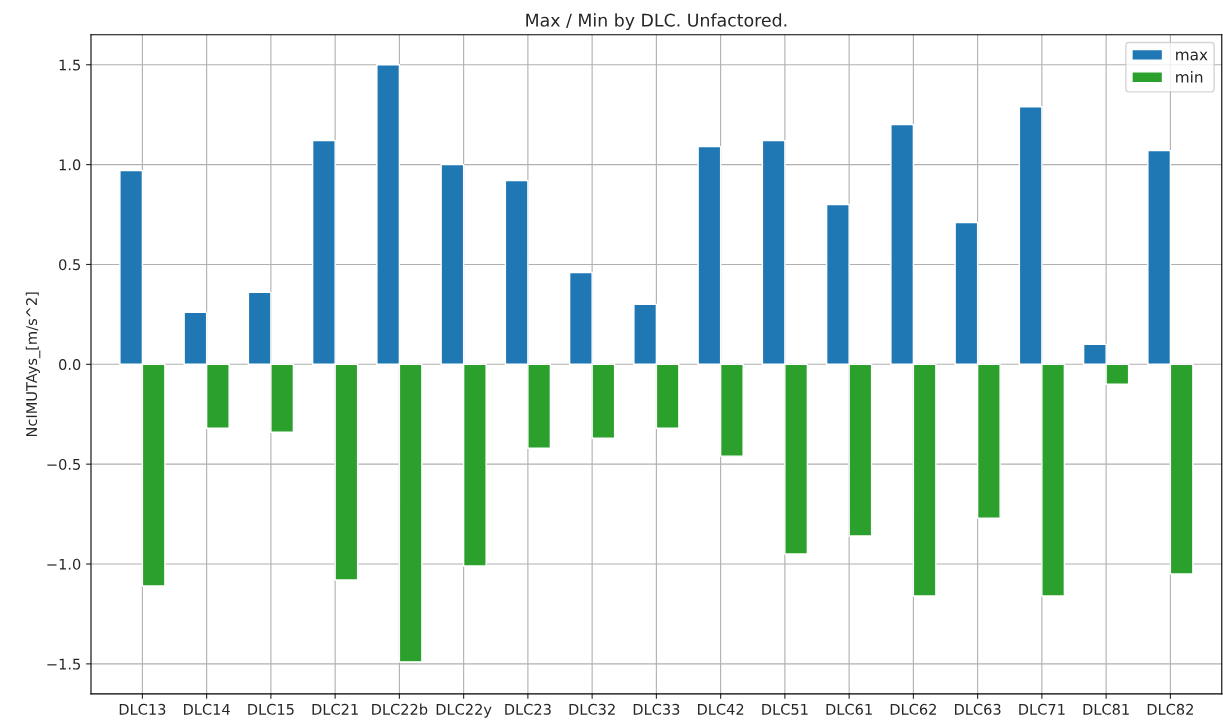 Image resolution: width=1223 pixels, height=725 pixels. I want to click on x-tick-label: DLC82, so click(1170, 709).